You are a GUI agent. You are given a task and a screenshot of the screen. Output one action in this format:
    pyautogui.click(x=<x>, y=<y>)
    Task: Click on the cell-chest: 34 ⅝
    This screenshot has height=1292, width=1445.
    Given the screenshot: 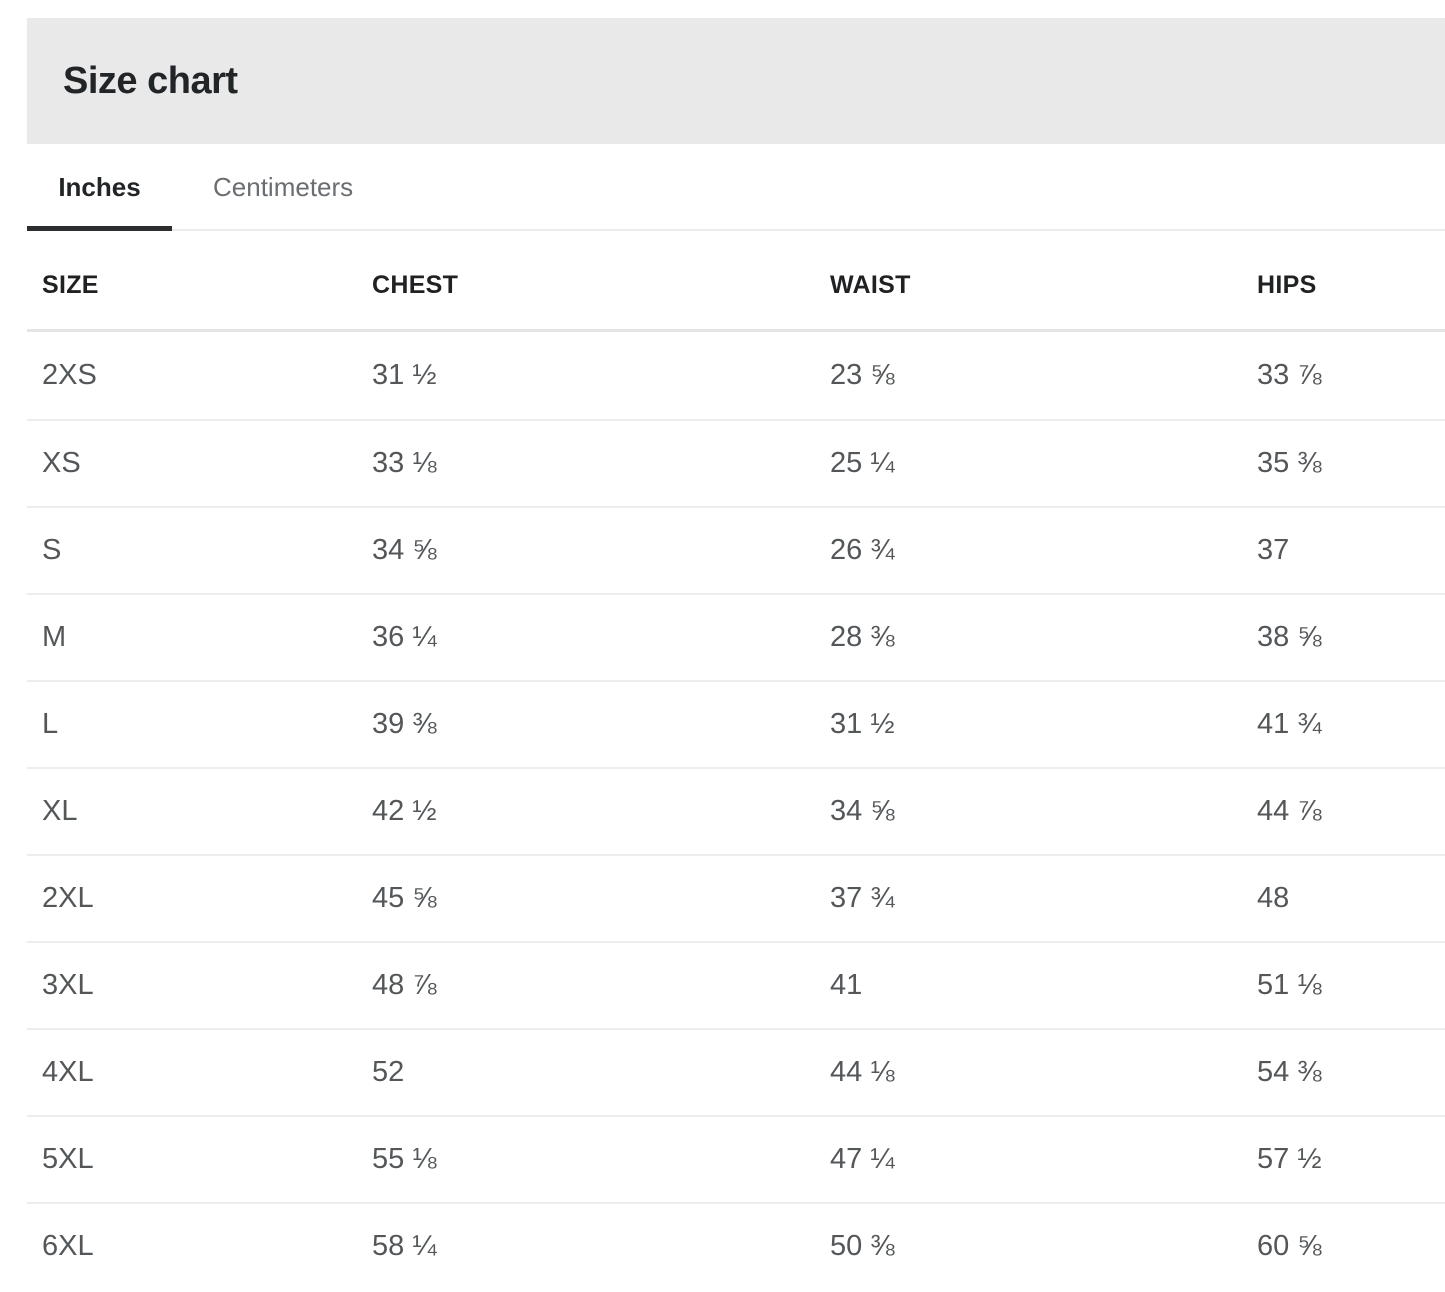 What is the action you would take?
    pyautogui.click(x=404, y=550)
    